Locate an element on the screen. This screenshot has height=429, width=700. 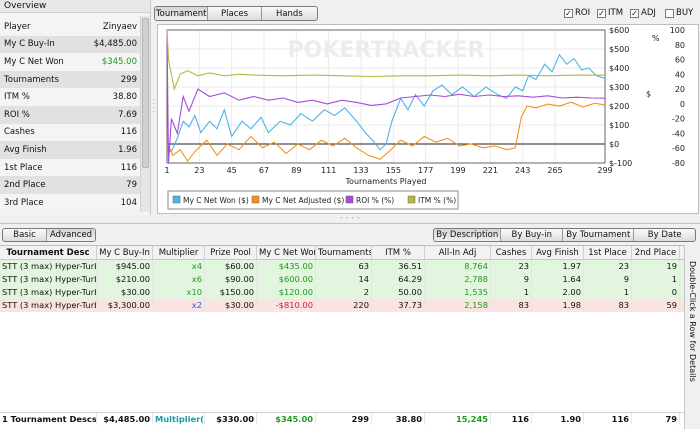
checkbox-box is located at coordinates (669, 13).